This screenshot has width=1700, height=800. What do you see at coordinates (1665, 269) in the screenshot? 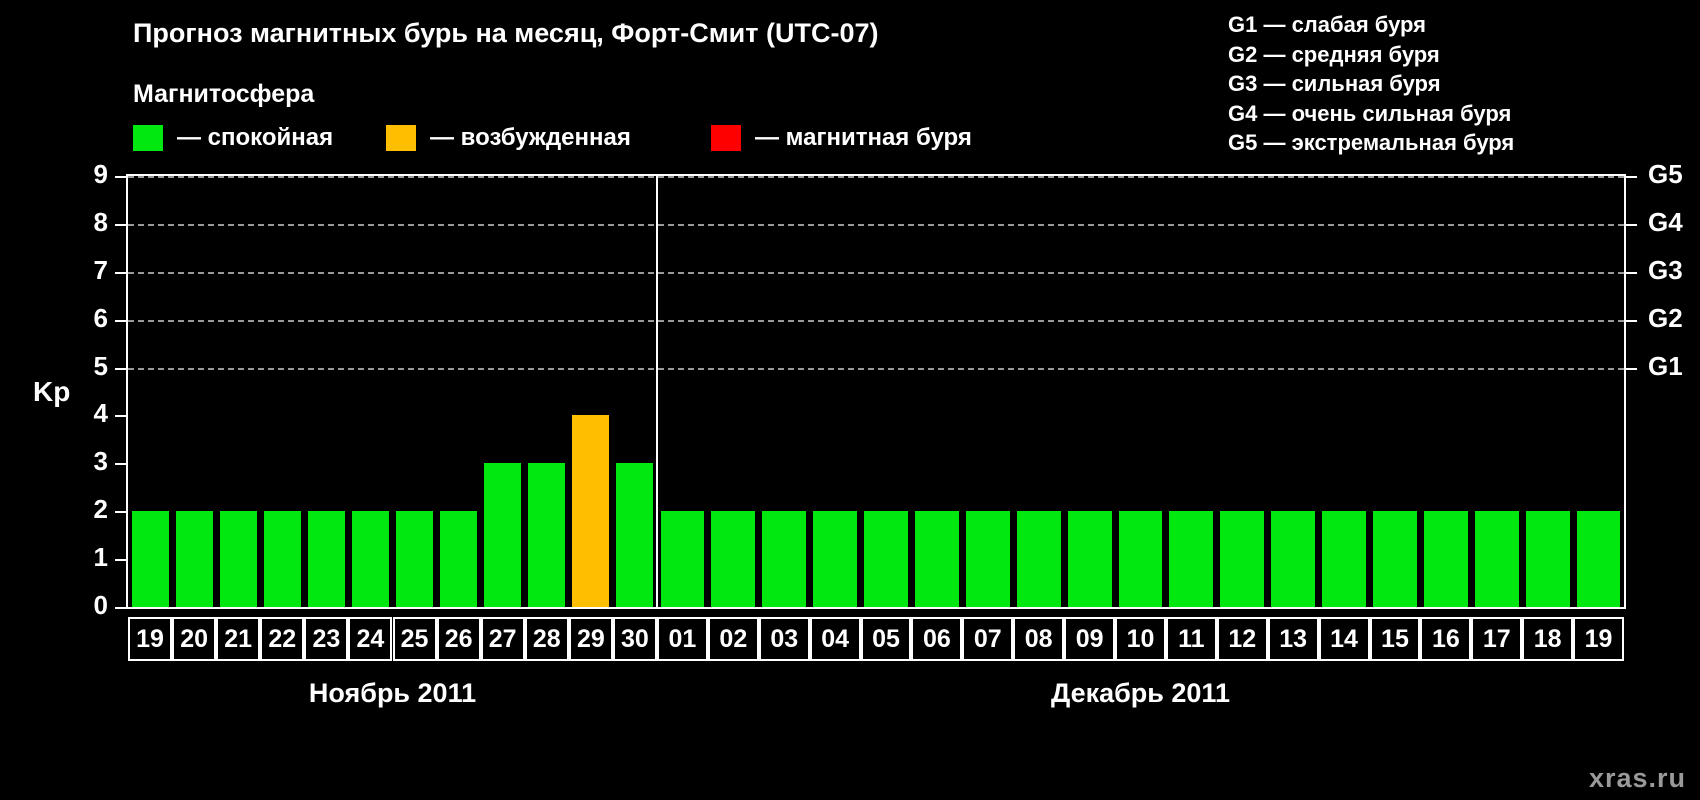
I see `right-axis-tick-label: G3` at bounding box center [1665, 269].